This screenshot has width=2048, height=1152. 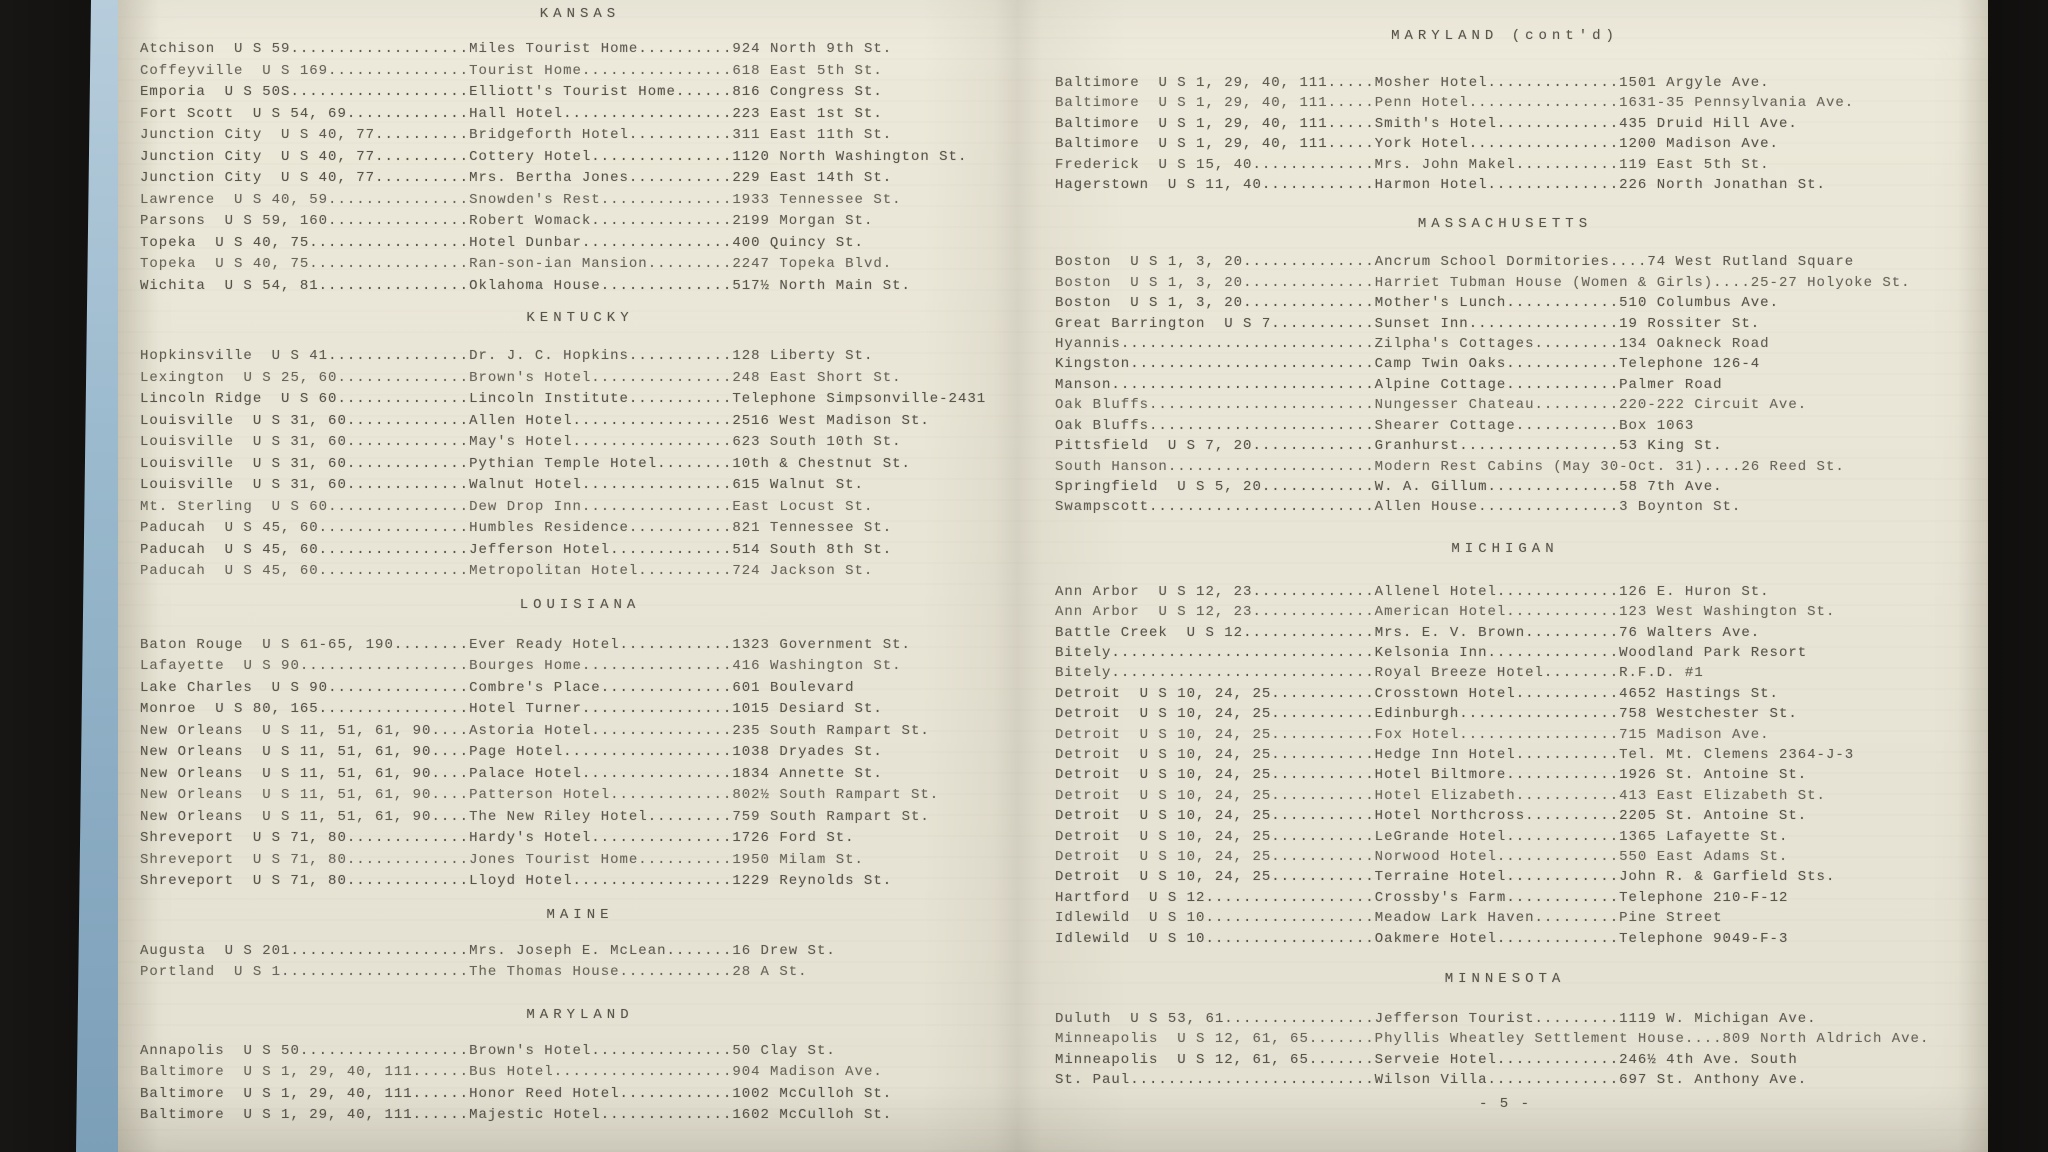 I want to click on row-address: 3 Boynton St., so click(x=1680, y=507).